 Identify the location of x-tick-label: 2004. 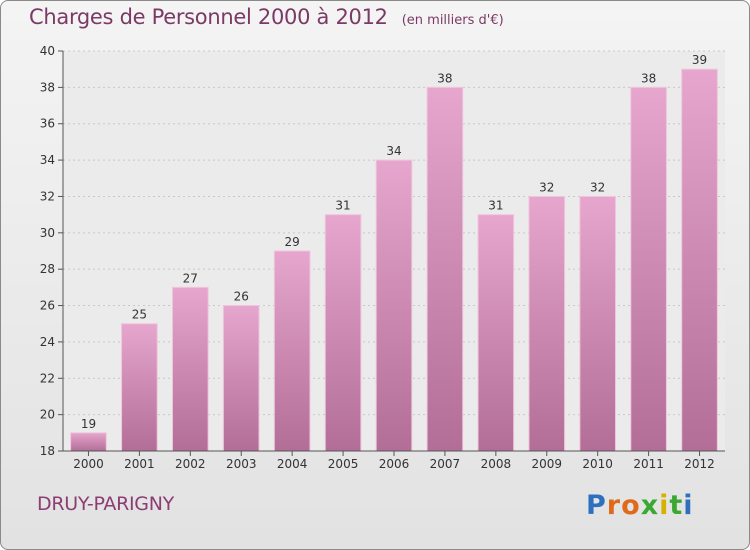
(292, 464).